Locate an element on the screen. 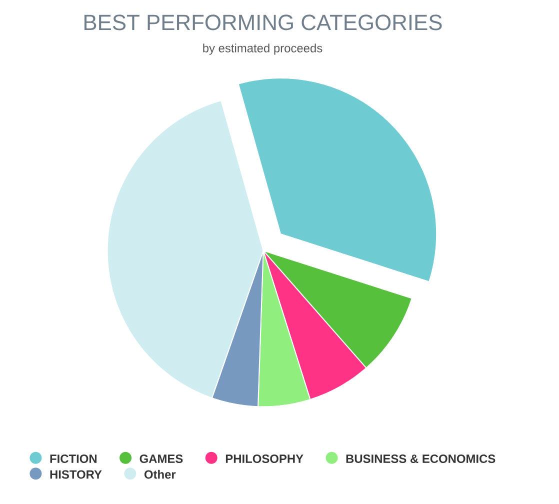 The height and width of the screenshot is (504, 559). legend-label: BUSINESS & ECONOMICS is located at coordinates (421, 458).